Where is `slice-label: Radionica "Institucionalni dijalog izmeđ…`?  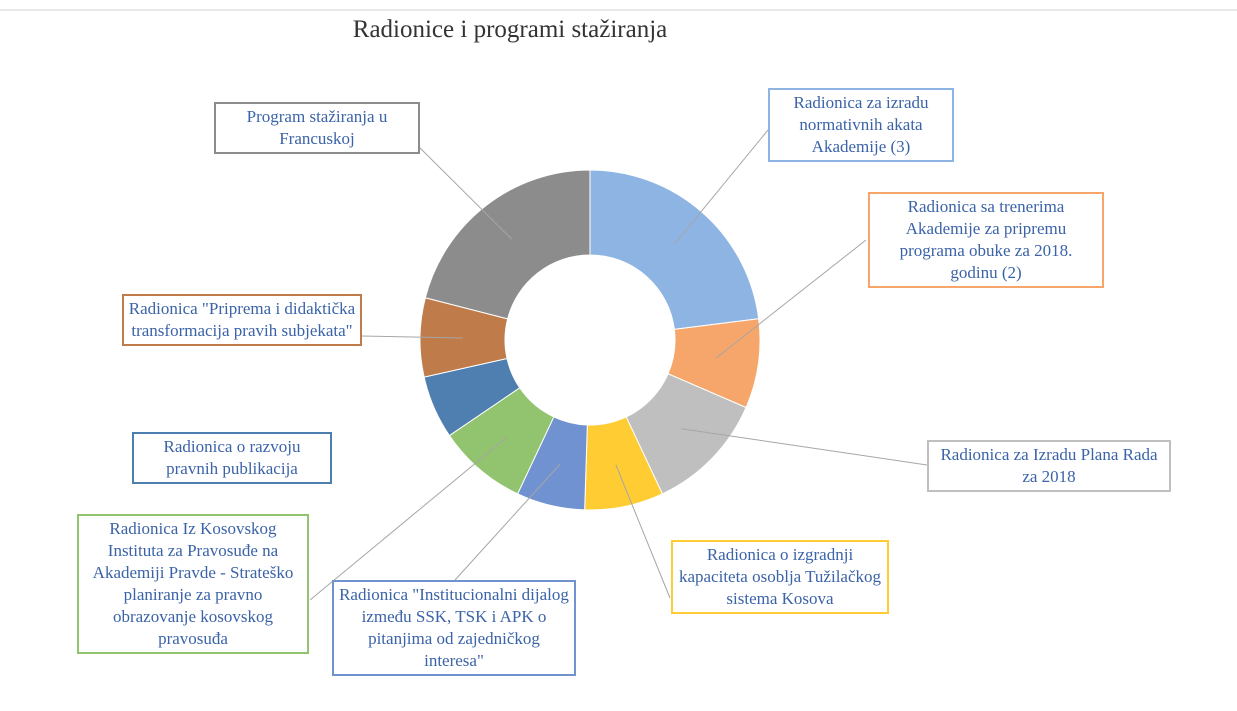
slice-label: Radionica "Institucionalni dijalog izmeđ… is located at coordinates (454, 628).